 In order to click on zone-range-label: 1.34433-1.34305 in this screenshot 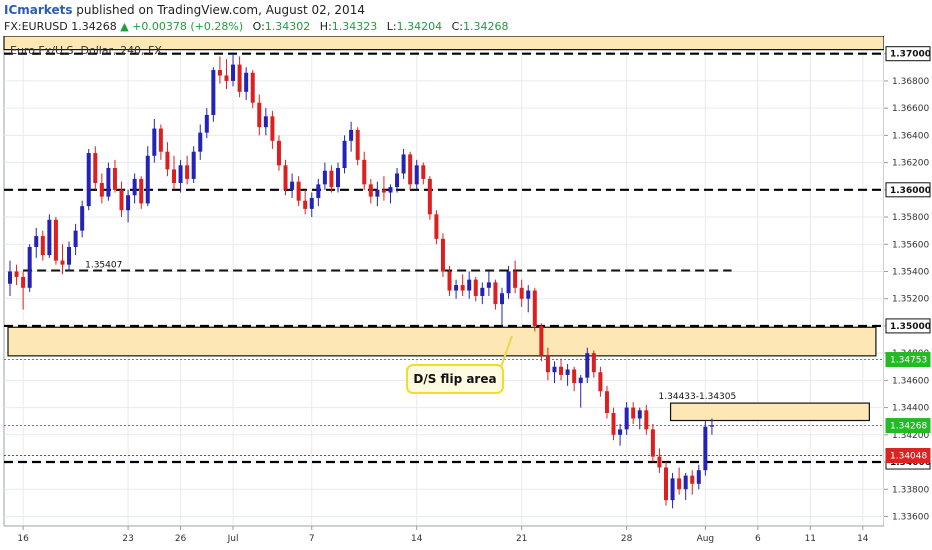, I will do `click(698, 397)`.